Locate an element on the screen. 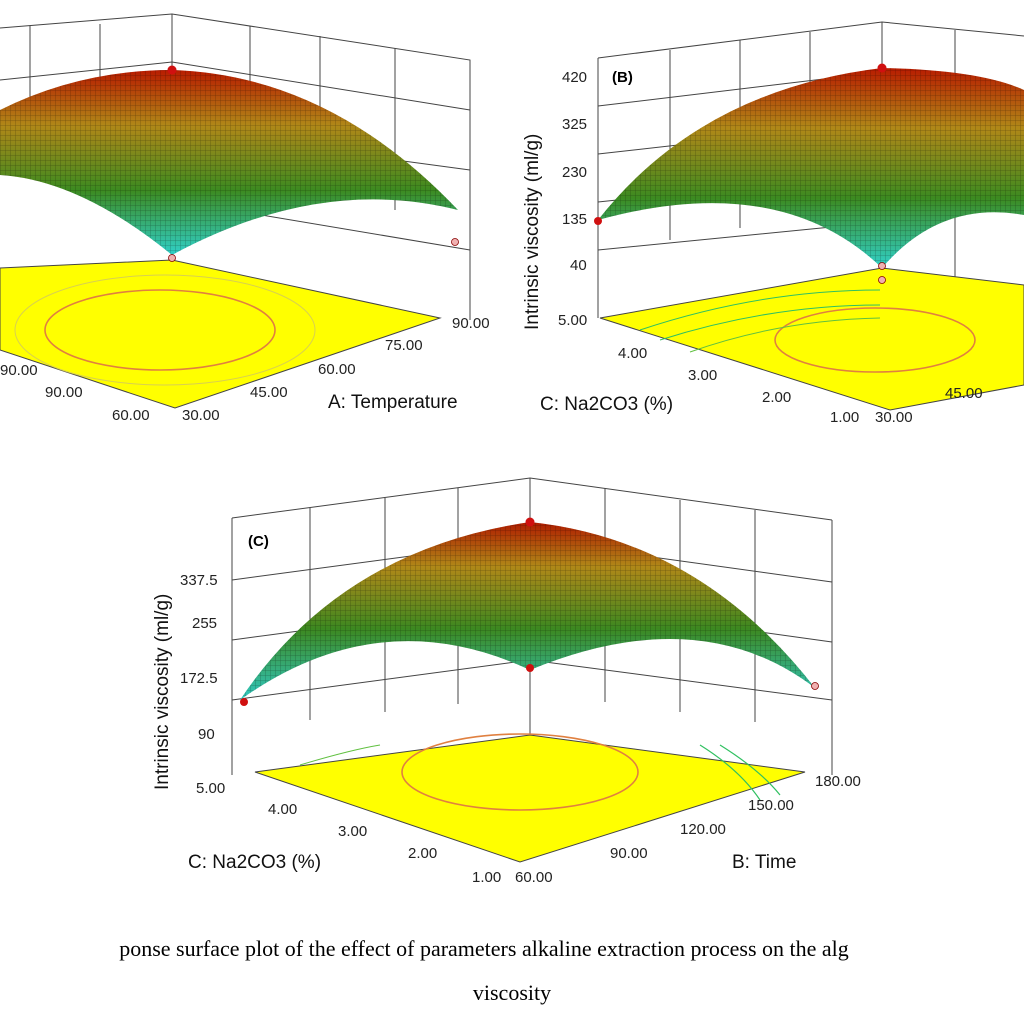 This screenshot has height=1024, width=1024. panel-c-x-tick: 3.00 is located at coordinates (352, 831).